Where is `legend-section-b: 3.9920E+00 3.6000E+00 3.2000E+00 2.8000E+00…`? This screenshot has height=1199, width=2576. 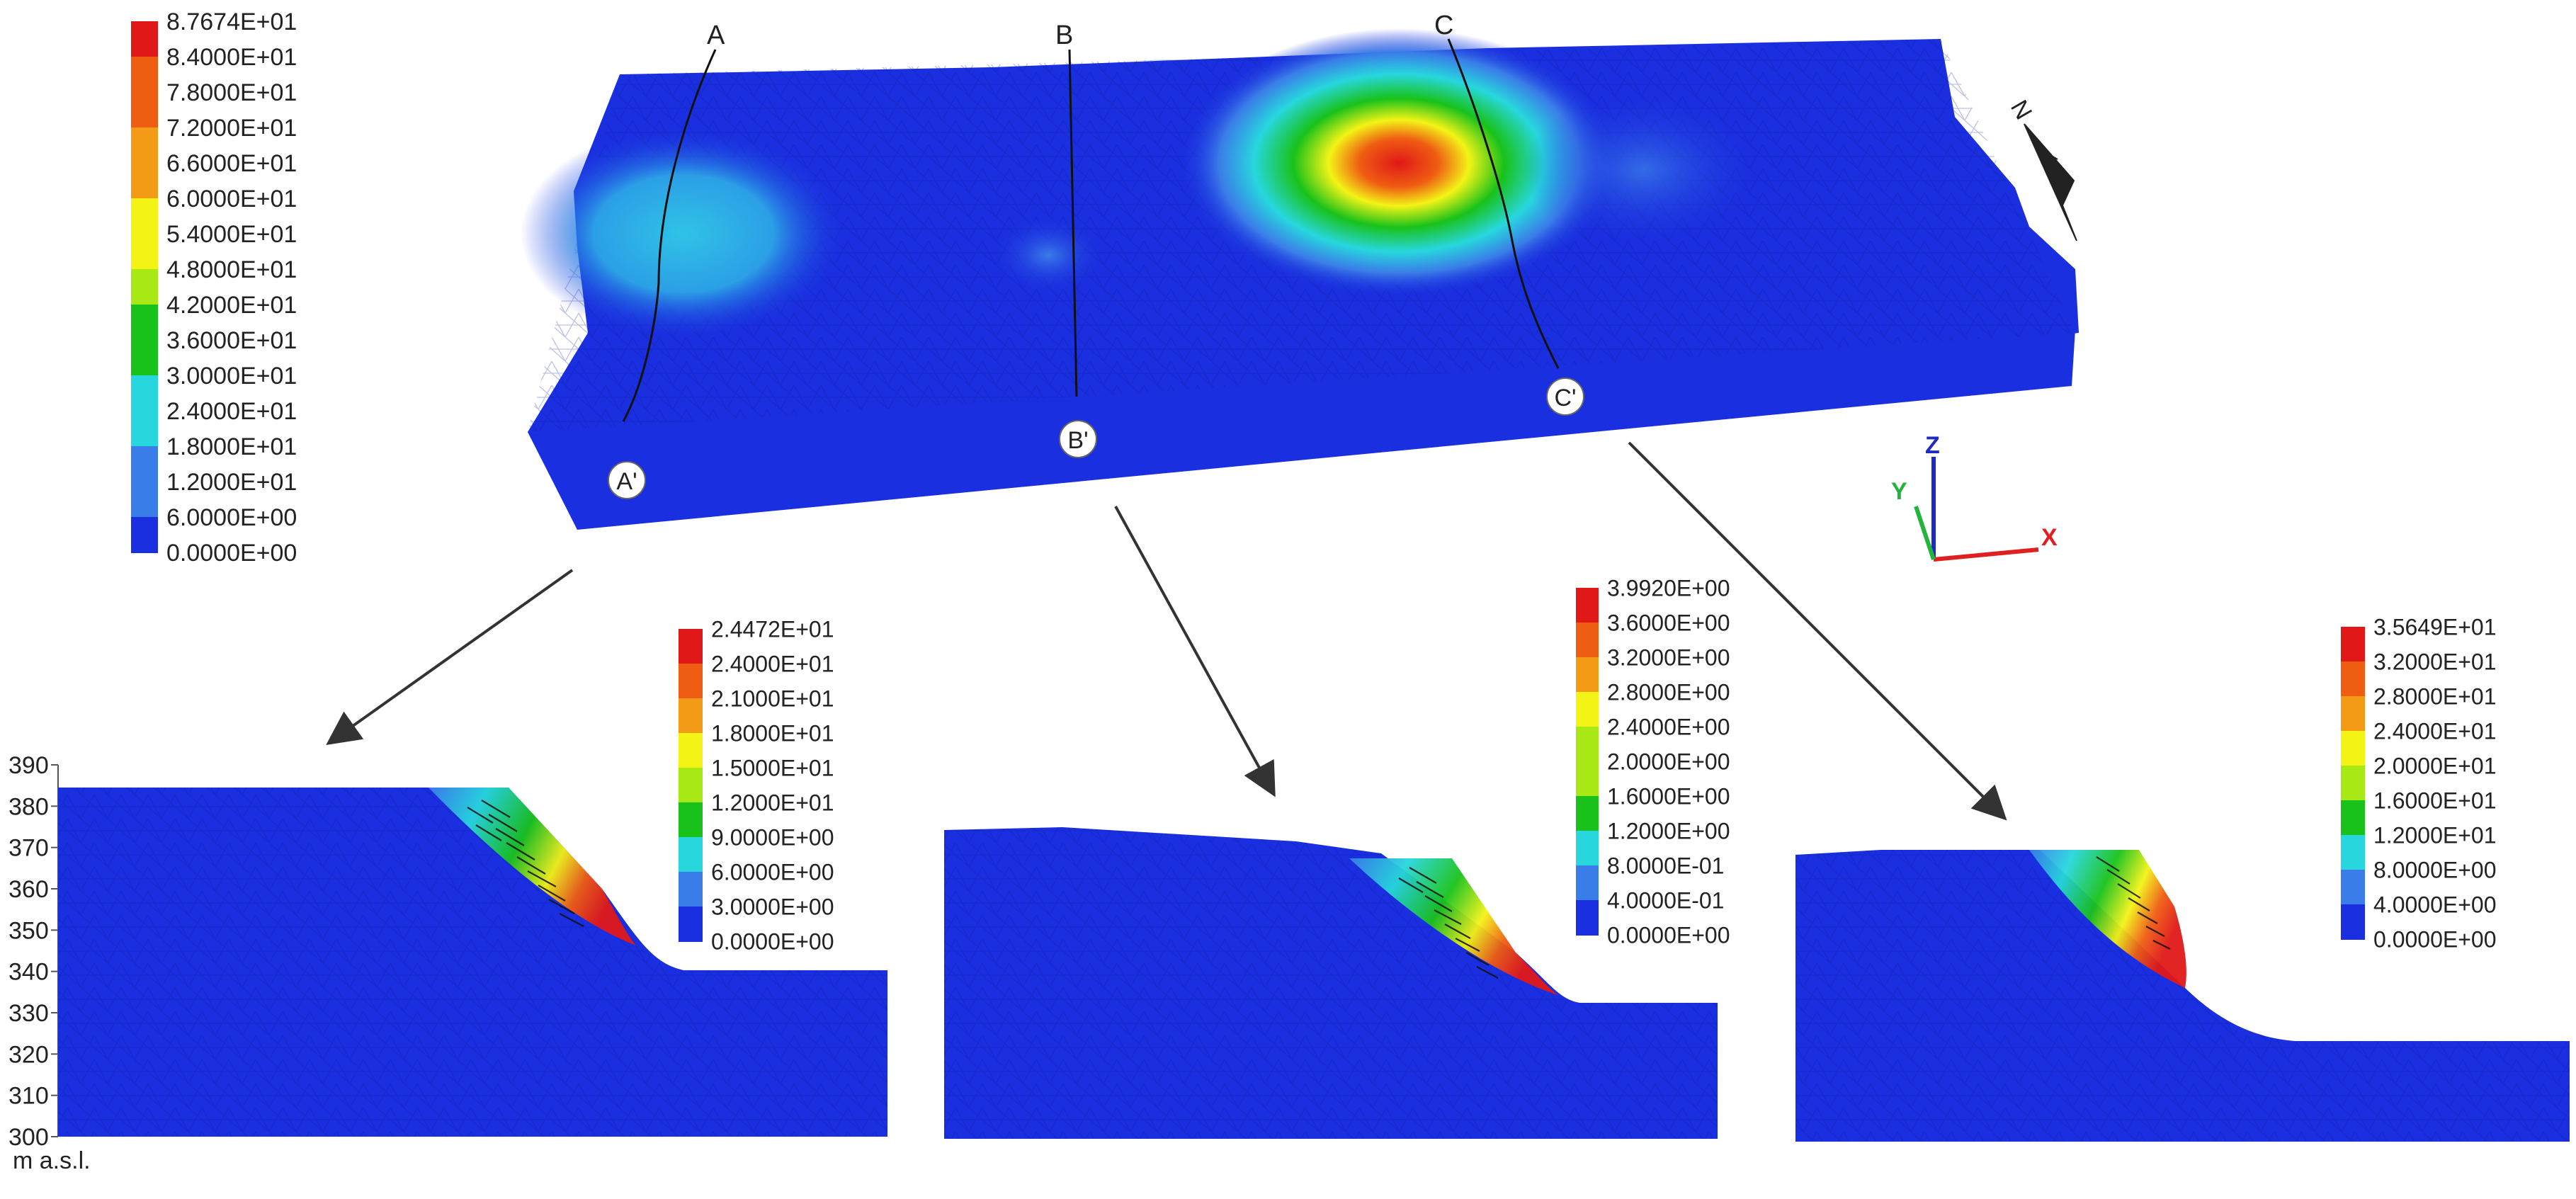
legend-section-b: 3.9920E+00 3.6000E+00 3.2000E+00 2.8000E+00… is located at coordinates (1653, 762).